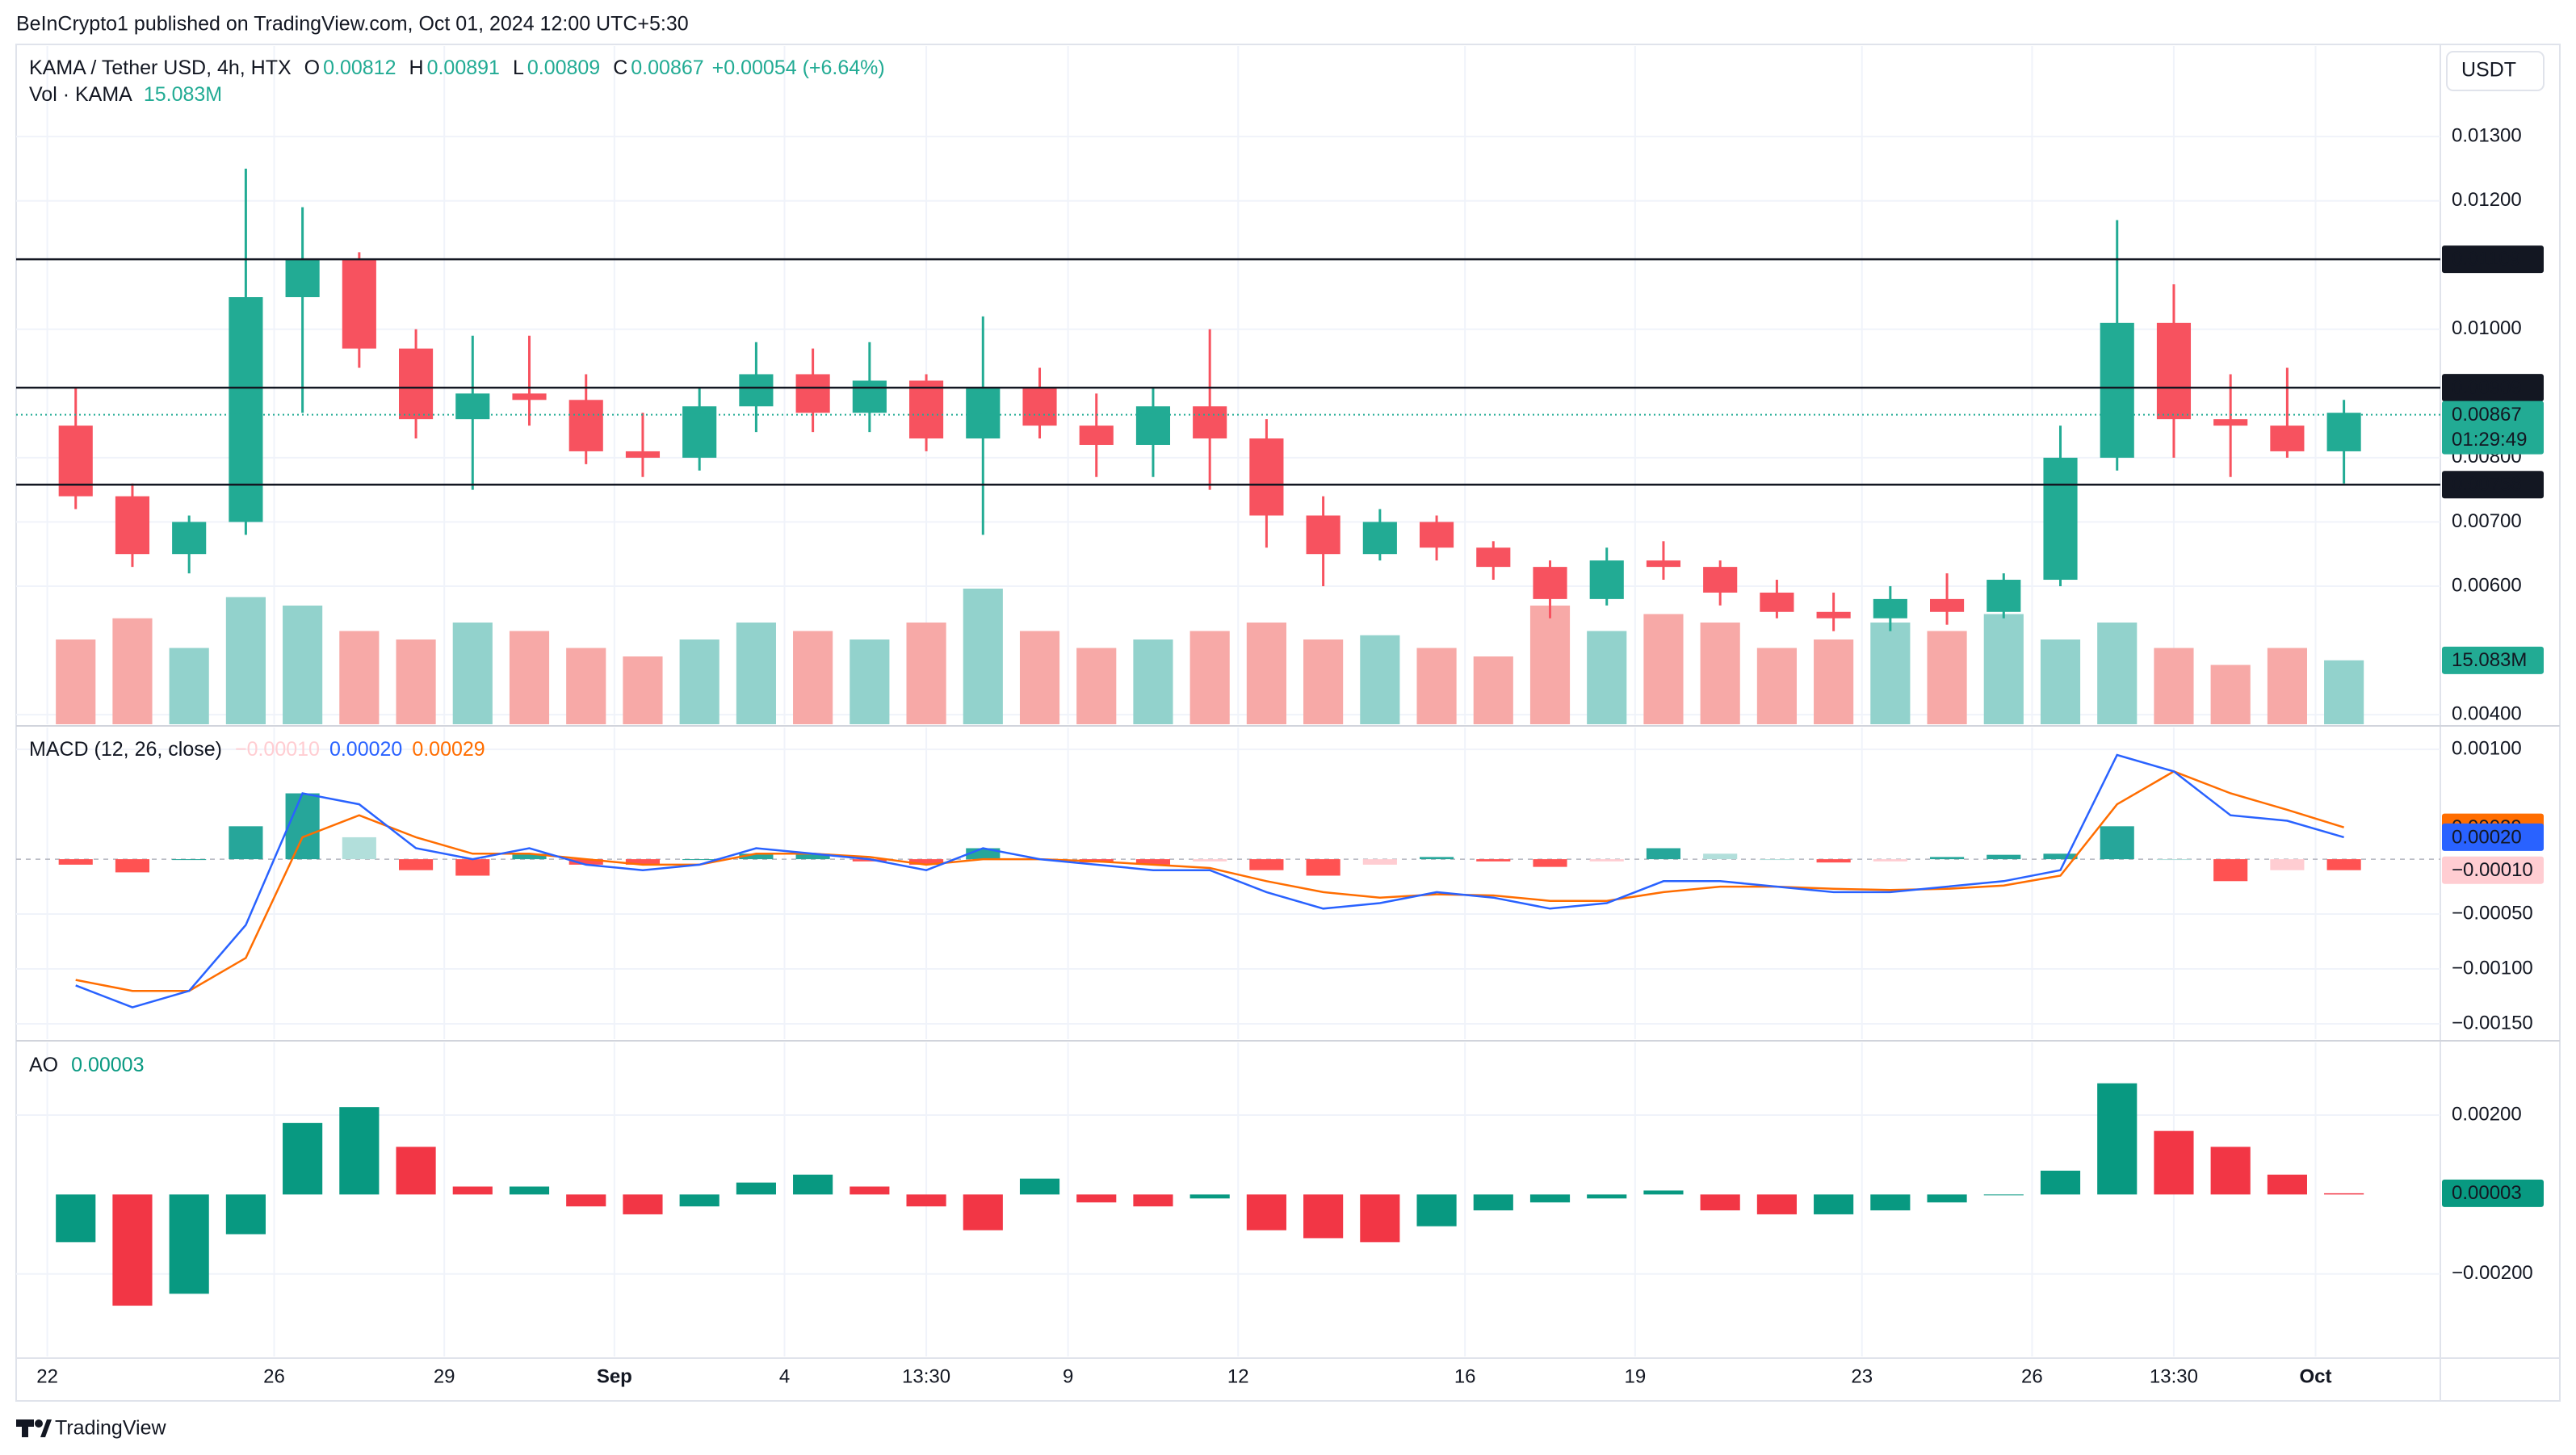 This screenshot has width=2576, height=1455. What do you see at coordinates (1635, 1376) in the screenshot?
I see `x-tick-label: 19` at bounding box center [1635, 1376].